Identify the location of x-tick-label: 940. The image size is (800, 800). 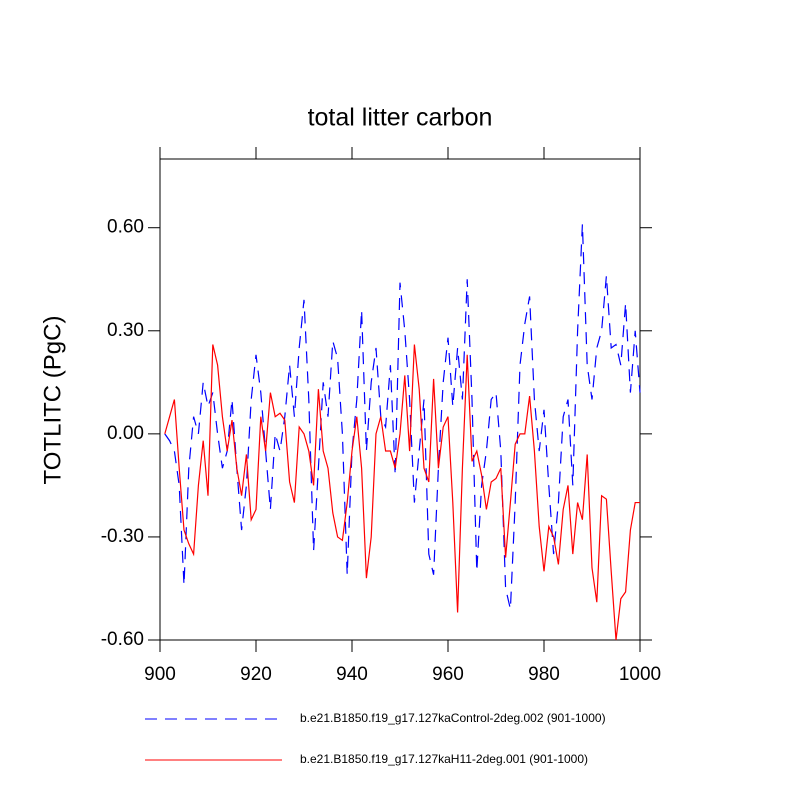
(352, 674).